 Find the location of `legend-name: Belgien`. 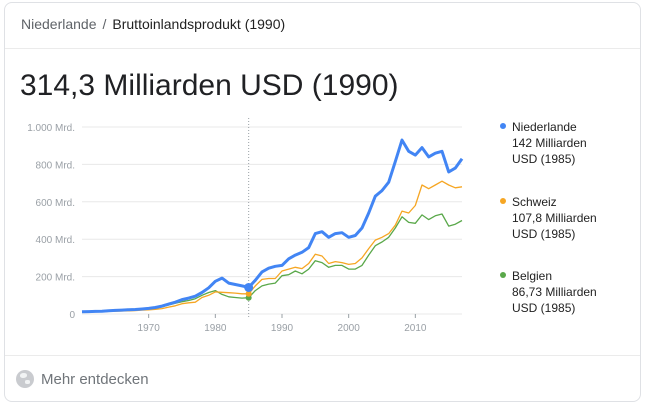

legend-name: Belgien is located at coordinates (532, 276).